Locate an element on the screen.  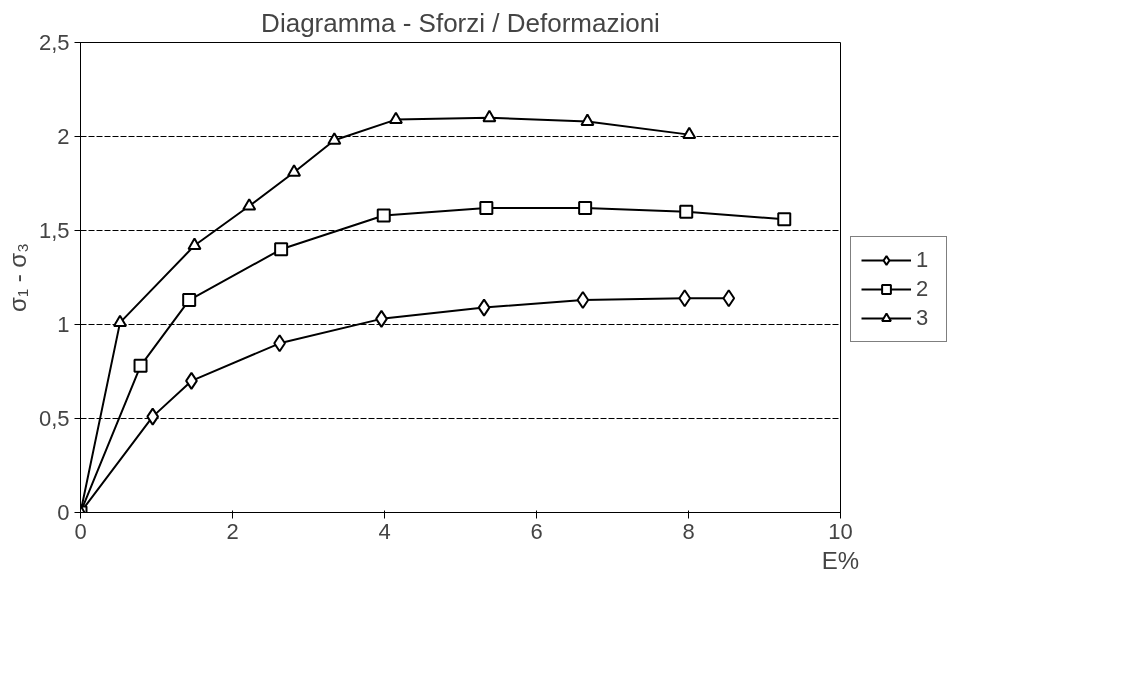
x-axis-title: E% is located at coordinates (840, 560).